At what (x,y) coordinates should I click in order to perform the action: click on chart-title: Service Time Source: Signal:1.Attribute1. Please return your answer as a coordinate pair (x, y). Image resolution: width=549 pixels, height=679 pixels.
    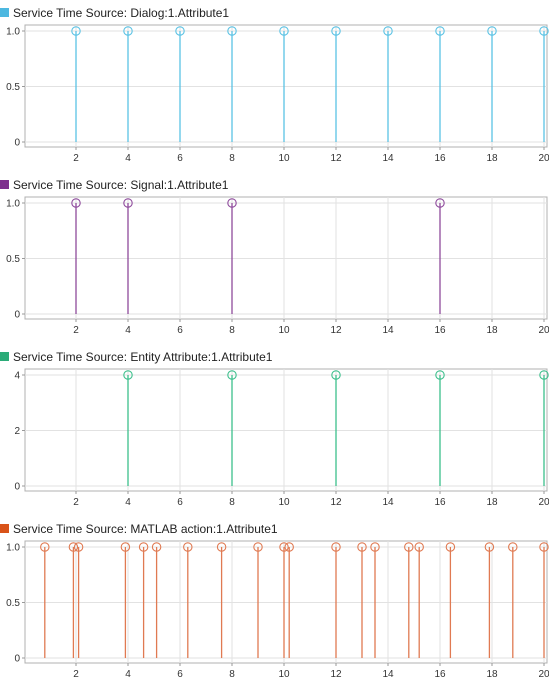
    Looking at the image, I should click on (121, 185).